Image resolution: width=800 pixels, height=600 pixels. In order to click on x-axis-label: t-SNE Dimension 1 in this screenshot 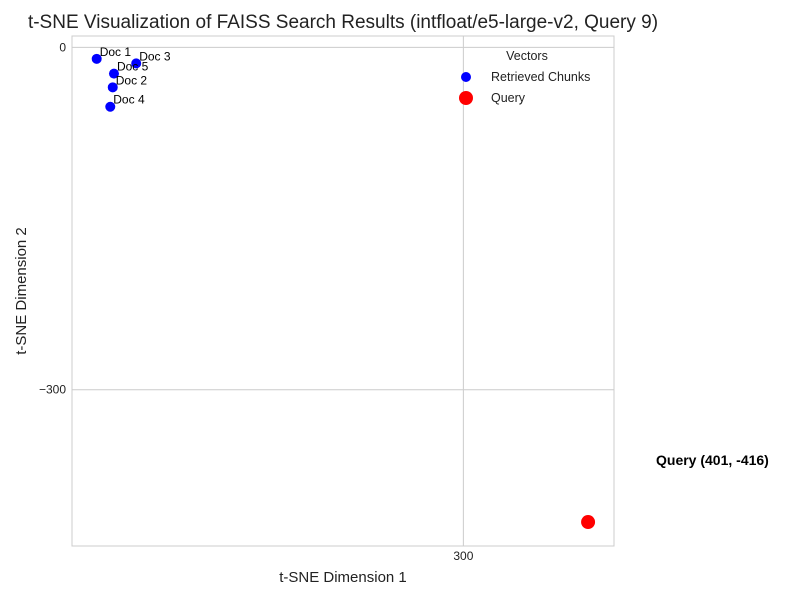, I will do `click(343, 577)`.